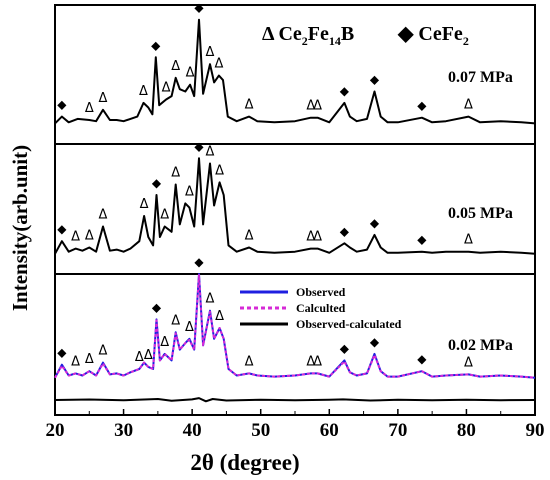 The image size is (550, 480). I want to click on phase-legend-entry-1: Δ Ce2Fe14B, so click(308, 35).